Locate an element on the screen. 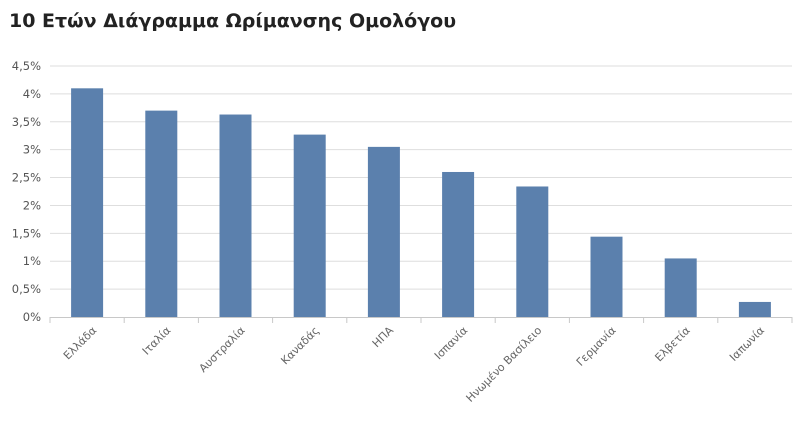 This screenshot has width=800, height=431. x-axis is located at coordinates (421, 320).